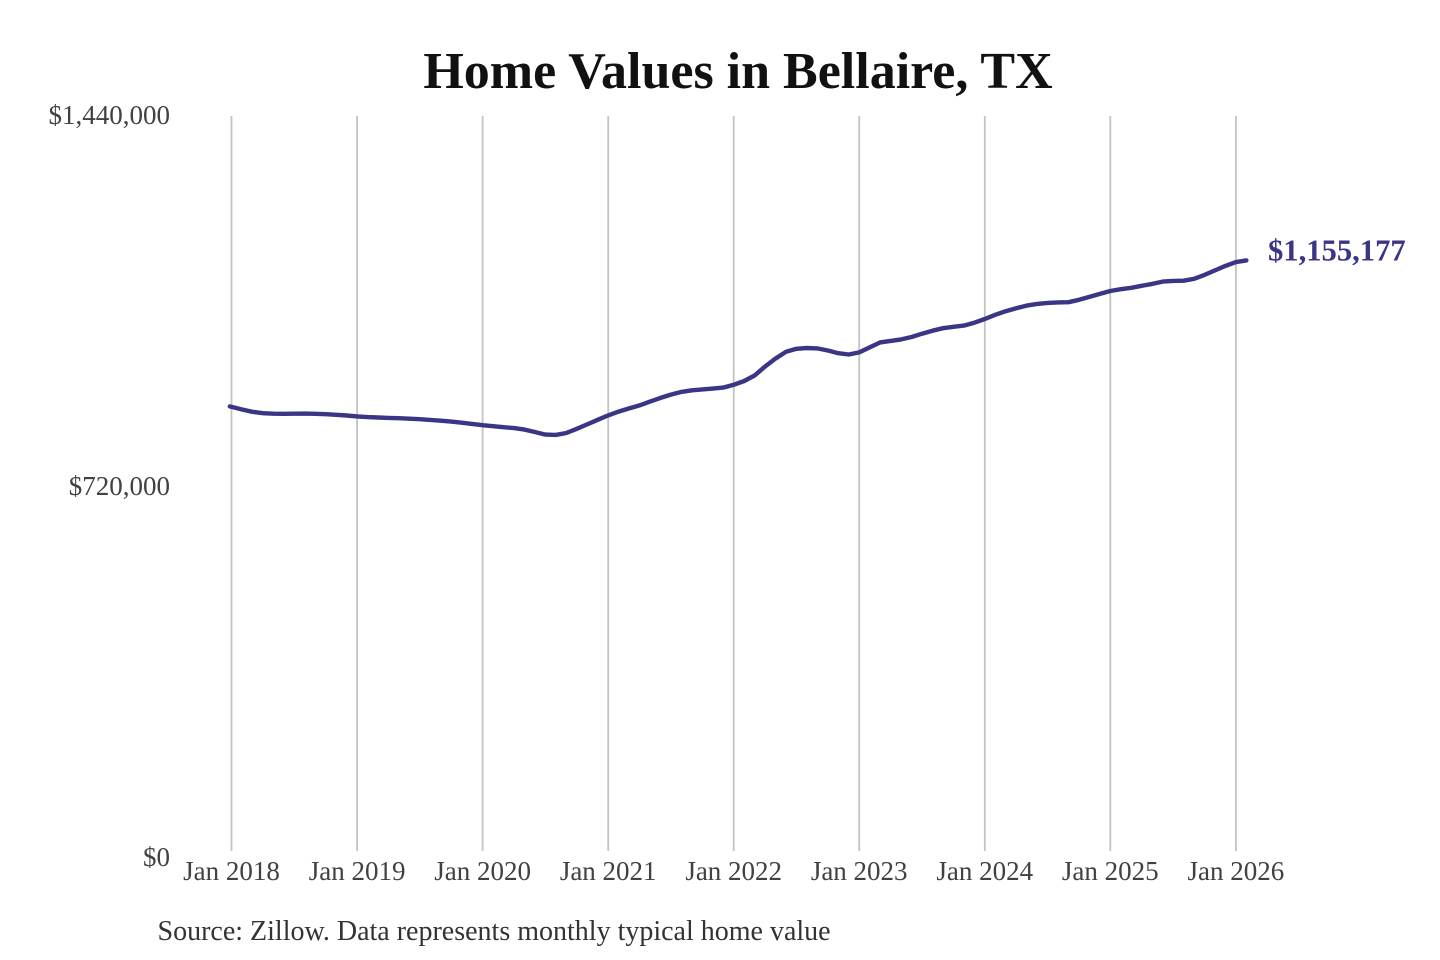 The height and width of the screenshot is (960, 1440). Describe the element at coordinates (737, 71) in the screenshot. I see `svg-text: Home Values in Bellaire, TX` at that location.